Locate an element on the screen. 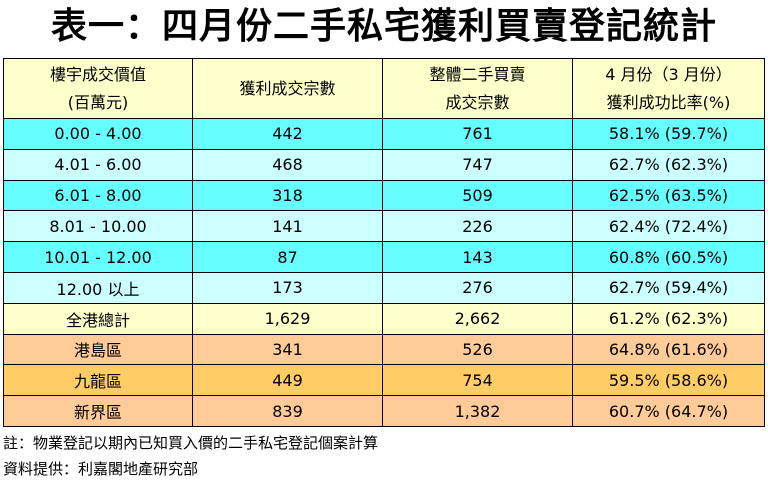 The image size is (768, 482). cell-range: 12.00 以上 is located at coordinates (98, 287).